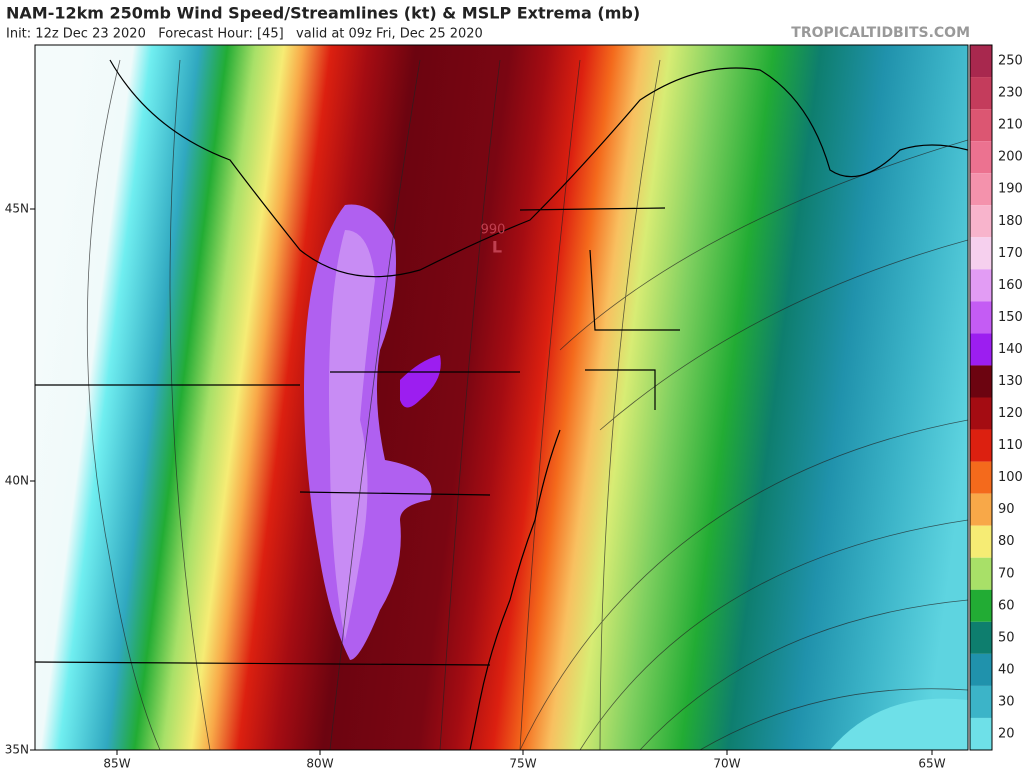 Image resolution: width=1024 pixels, height=776 pixels. I want to click on colorbar-label: 90, so click(1006, 509).